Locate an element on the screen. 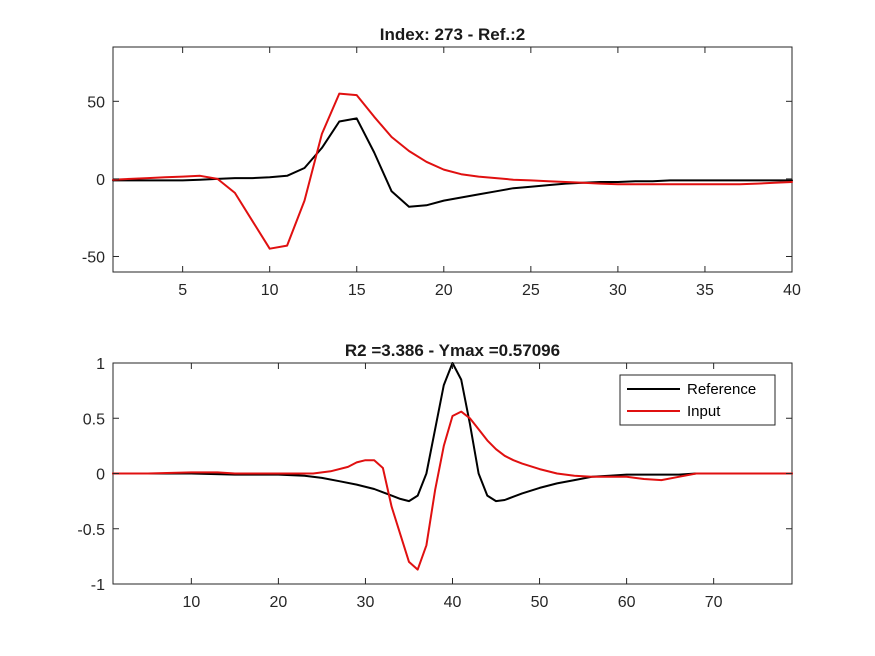 The width and height of the screenshot is (875, 656). top-plot-ytick-label-2: 50 is located at coordinates (96, 102).